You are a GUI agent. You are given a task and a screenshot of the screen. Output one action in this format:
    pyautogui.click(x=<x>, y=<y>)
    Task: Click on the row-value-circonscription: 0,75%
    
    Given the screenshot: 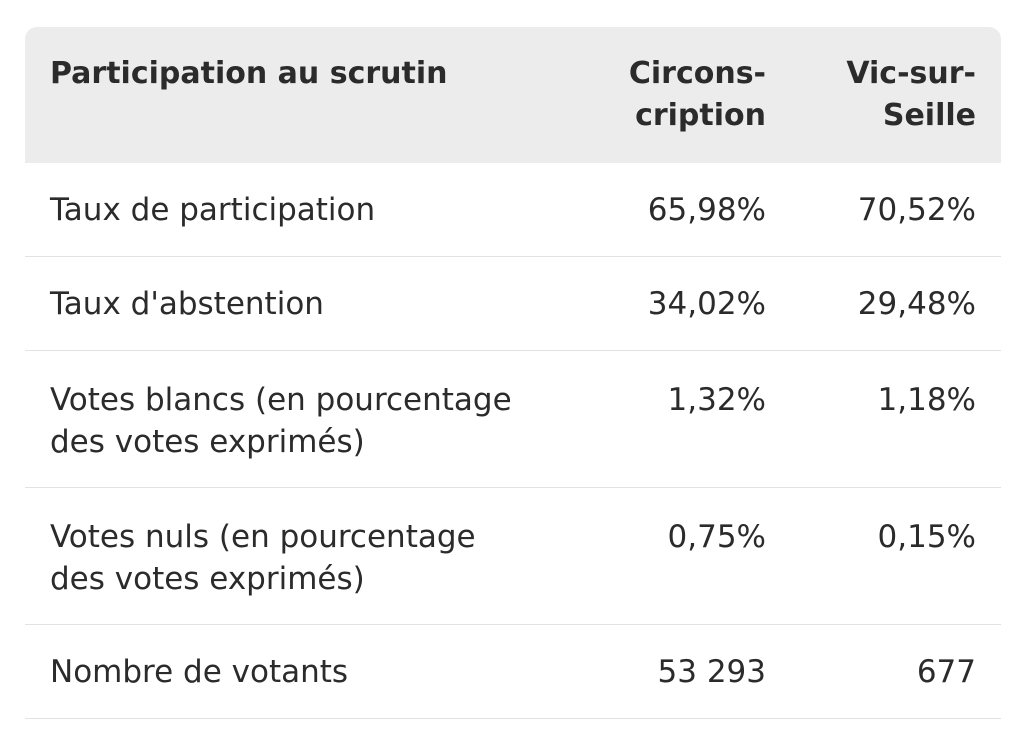 What is the action you would take?
    pyautogui.click(x=716, y=537)
    